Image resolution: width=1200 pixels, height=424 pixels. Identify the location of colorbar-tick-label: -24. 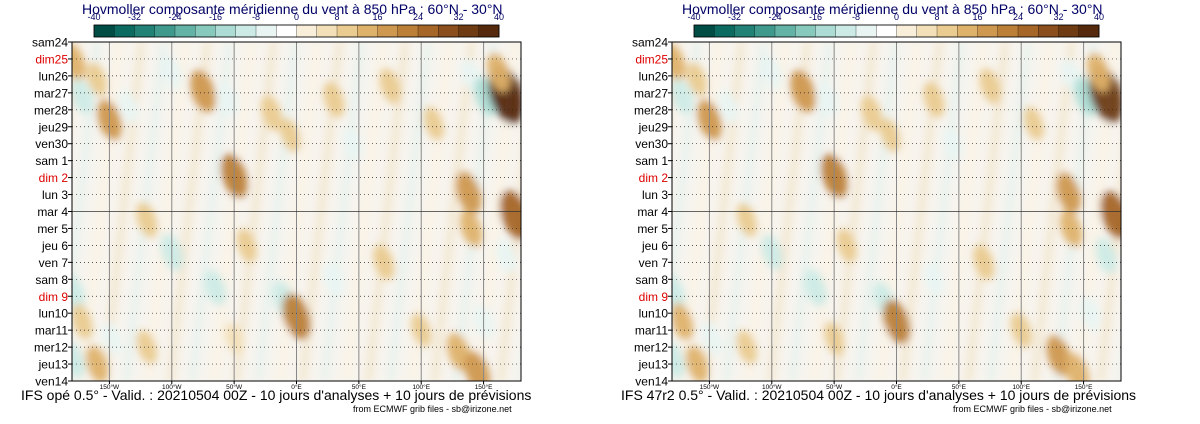
(774, 17).